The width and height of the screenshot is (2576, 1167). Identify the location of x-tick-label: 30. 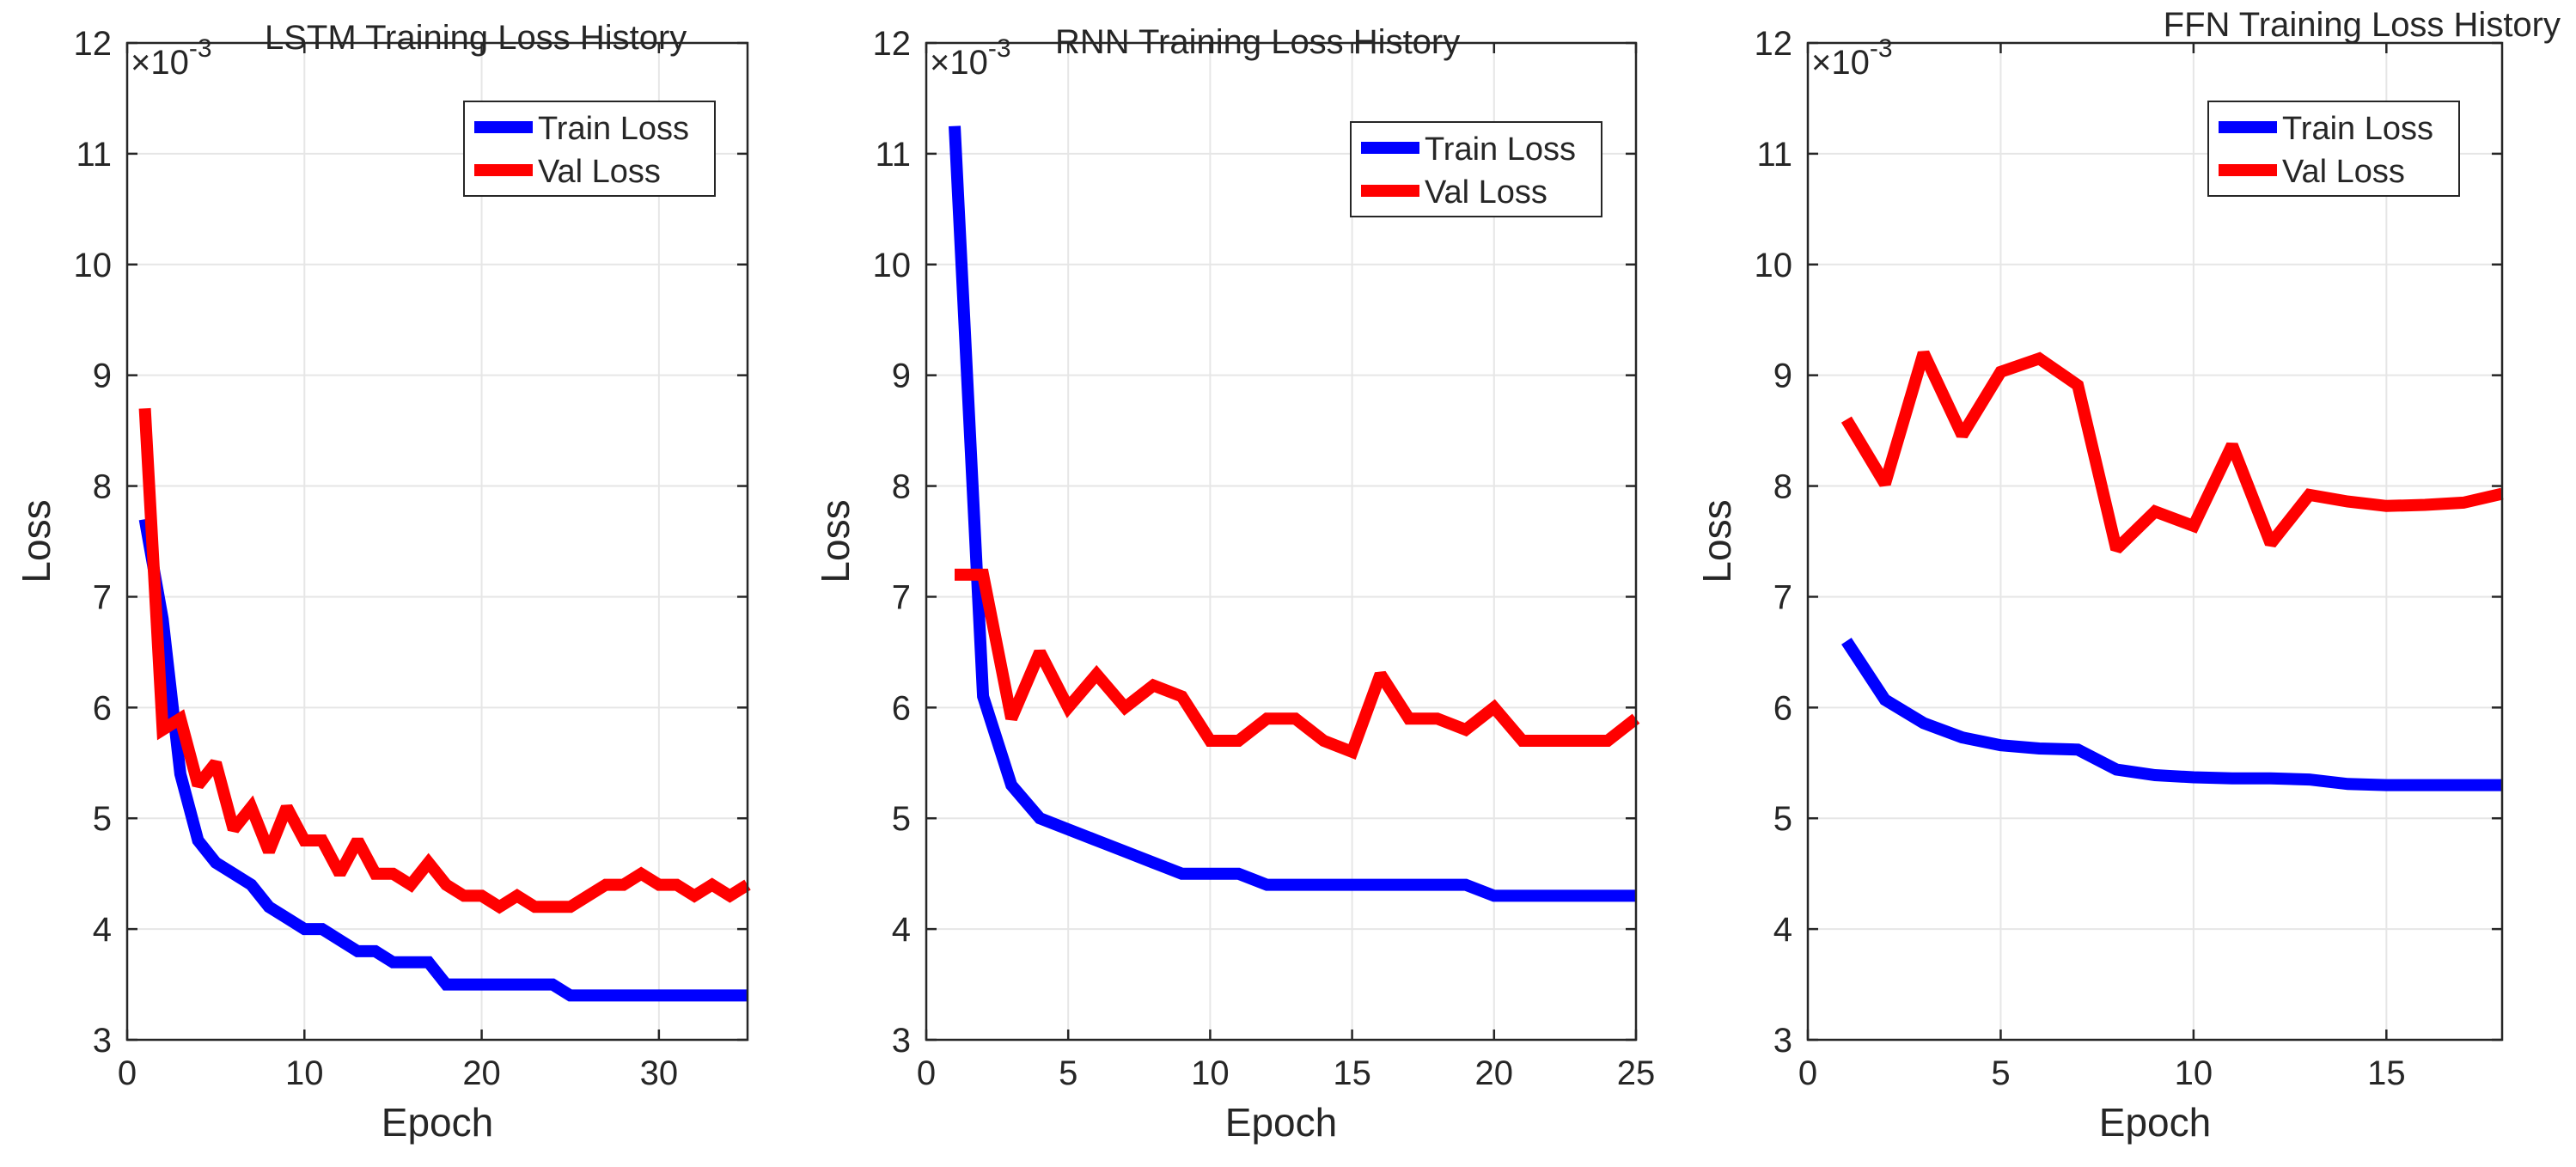
(659, 1073).